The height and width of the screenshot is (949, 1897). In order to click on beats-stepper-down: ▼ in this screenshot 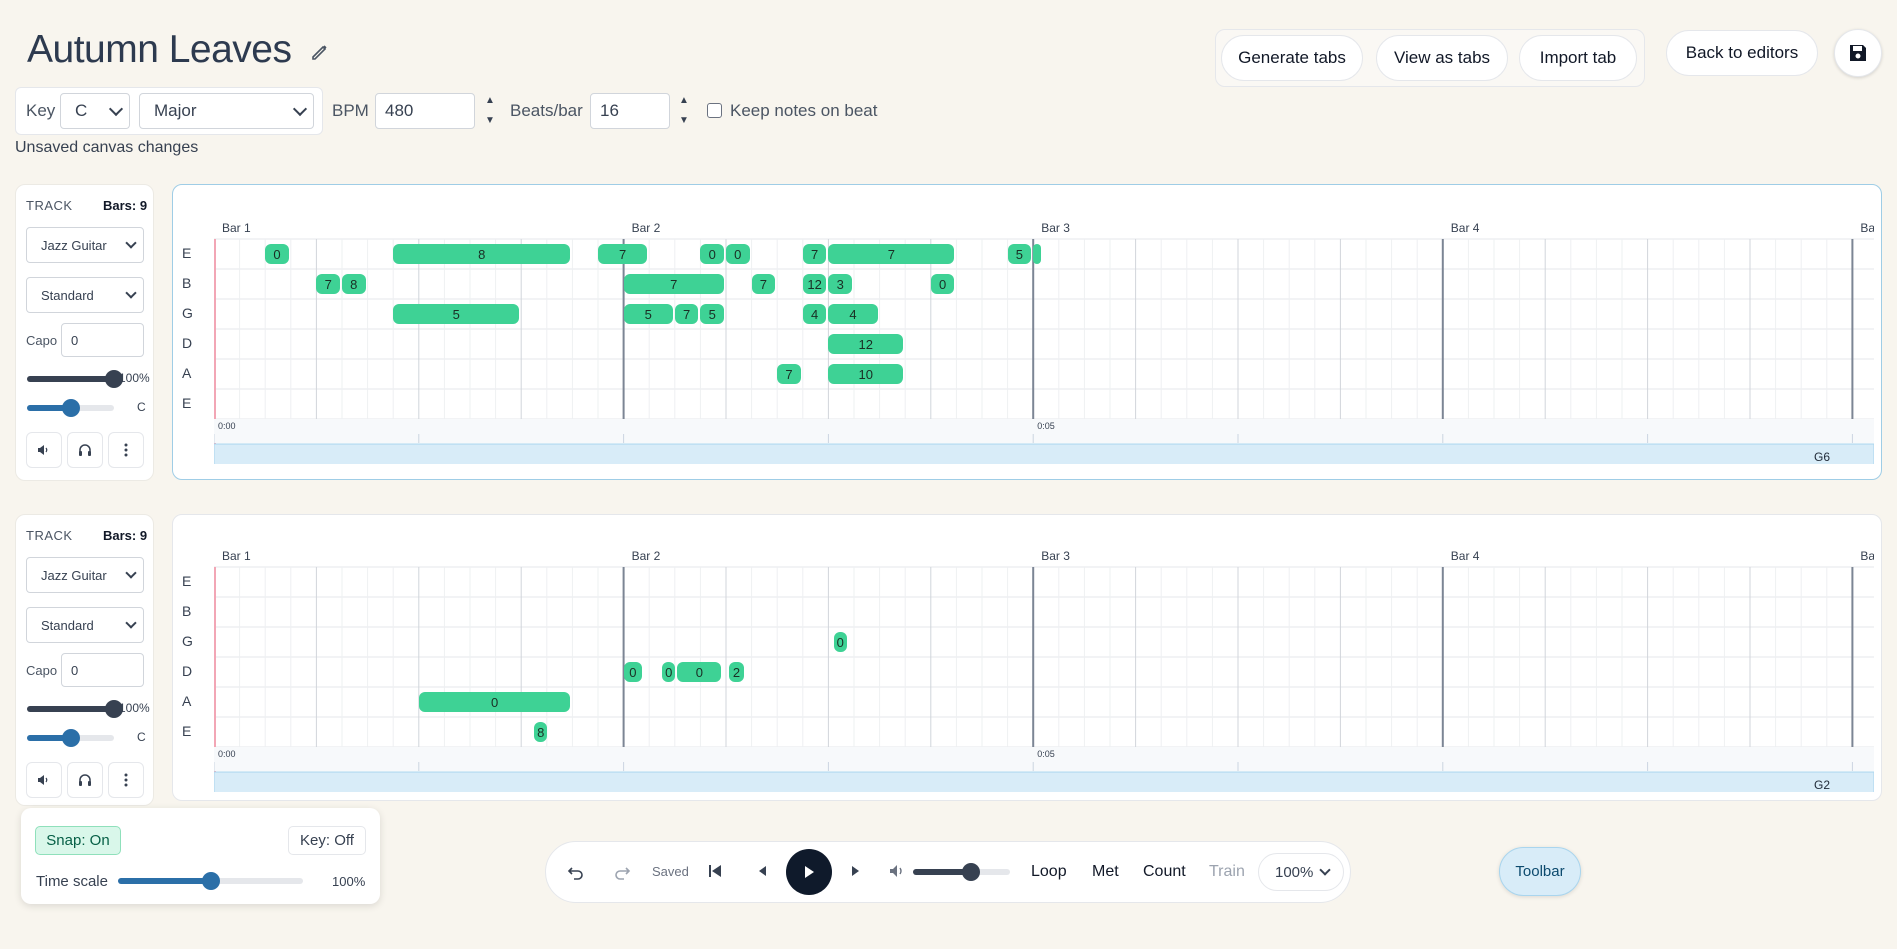, I will do `click(684, 120)`.